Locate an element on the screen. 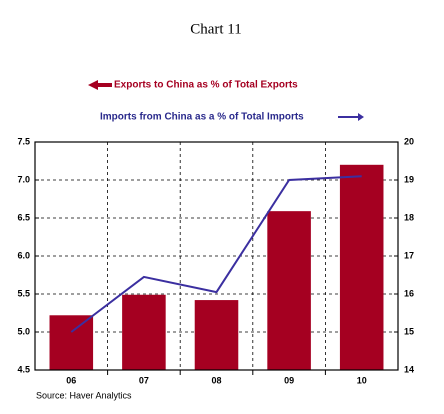 The image size is (444, 414). y-tick-label: 7.5 is located at coordinates (23, 141).